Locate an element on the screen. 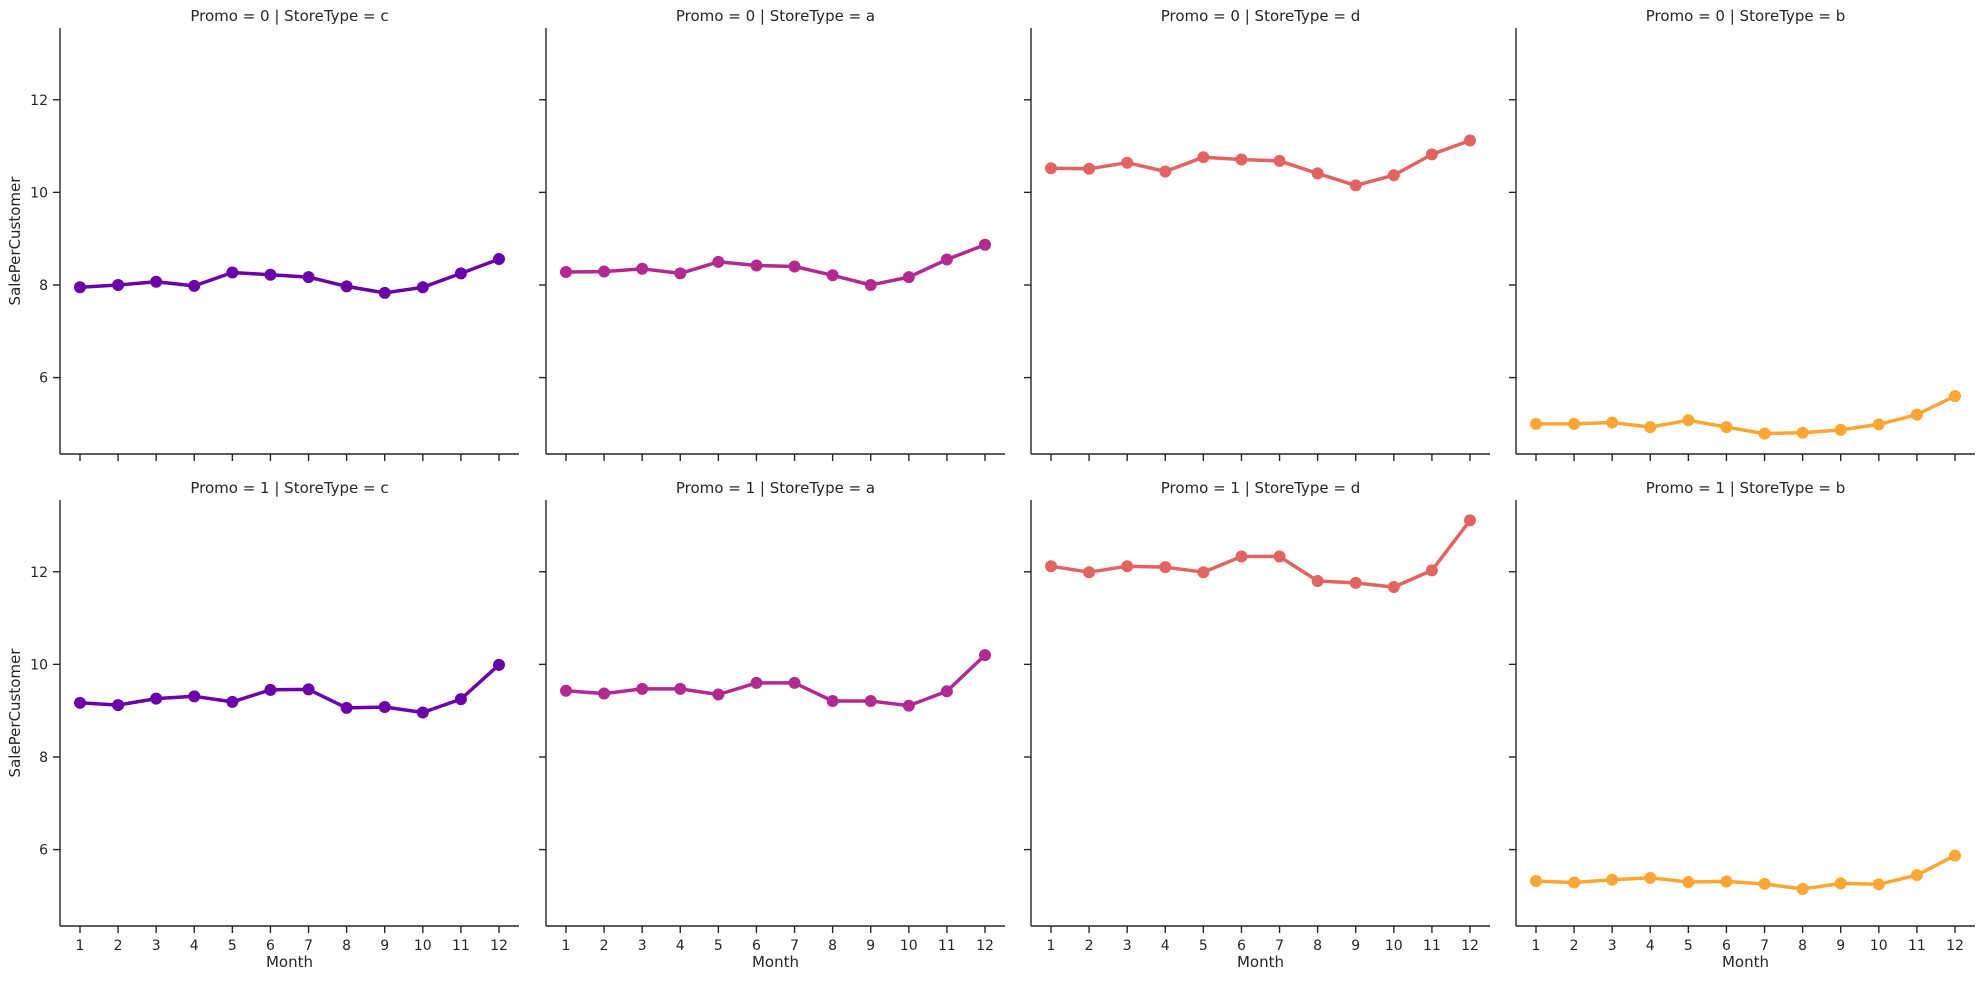  panel-title: Promo = 1 | StoreType = d is located at coordinates (1261, 488).